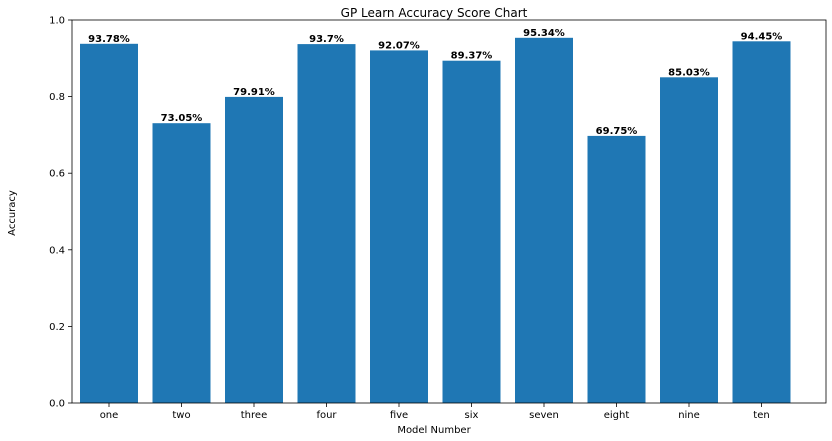 The image size is (832, 441). What do you see at coordinates (254, 92) in the screenshot?
I see `data-label-three: 79.91%` at bounding box center [254, 92].